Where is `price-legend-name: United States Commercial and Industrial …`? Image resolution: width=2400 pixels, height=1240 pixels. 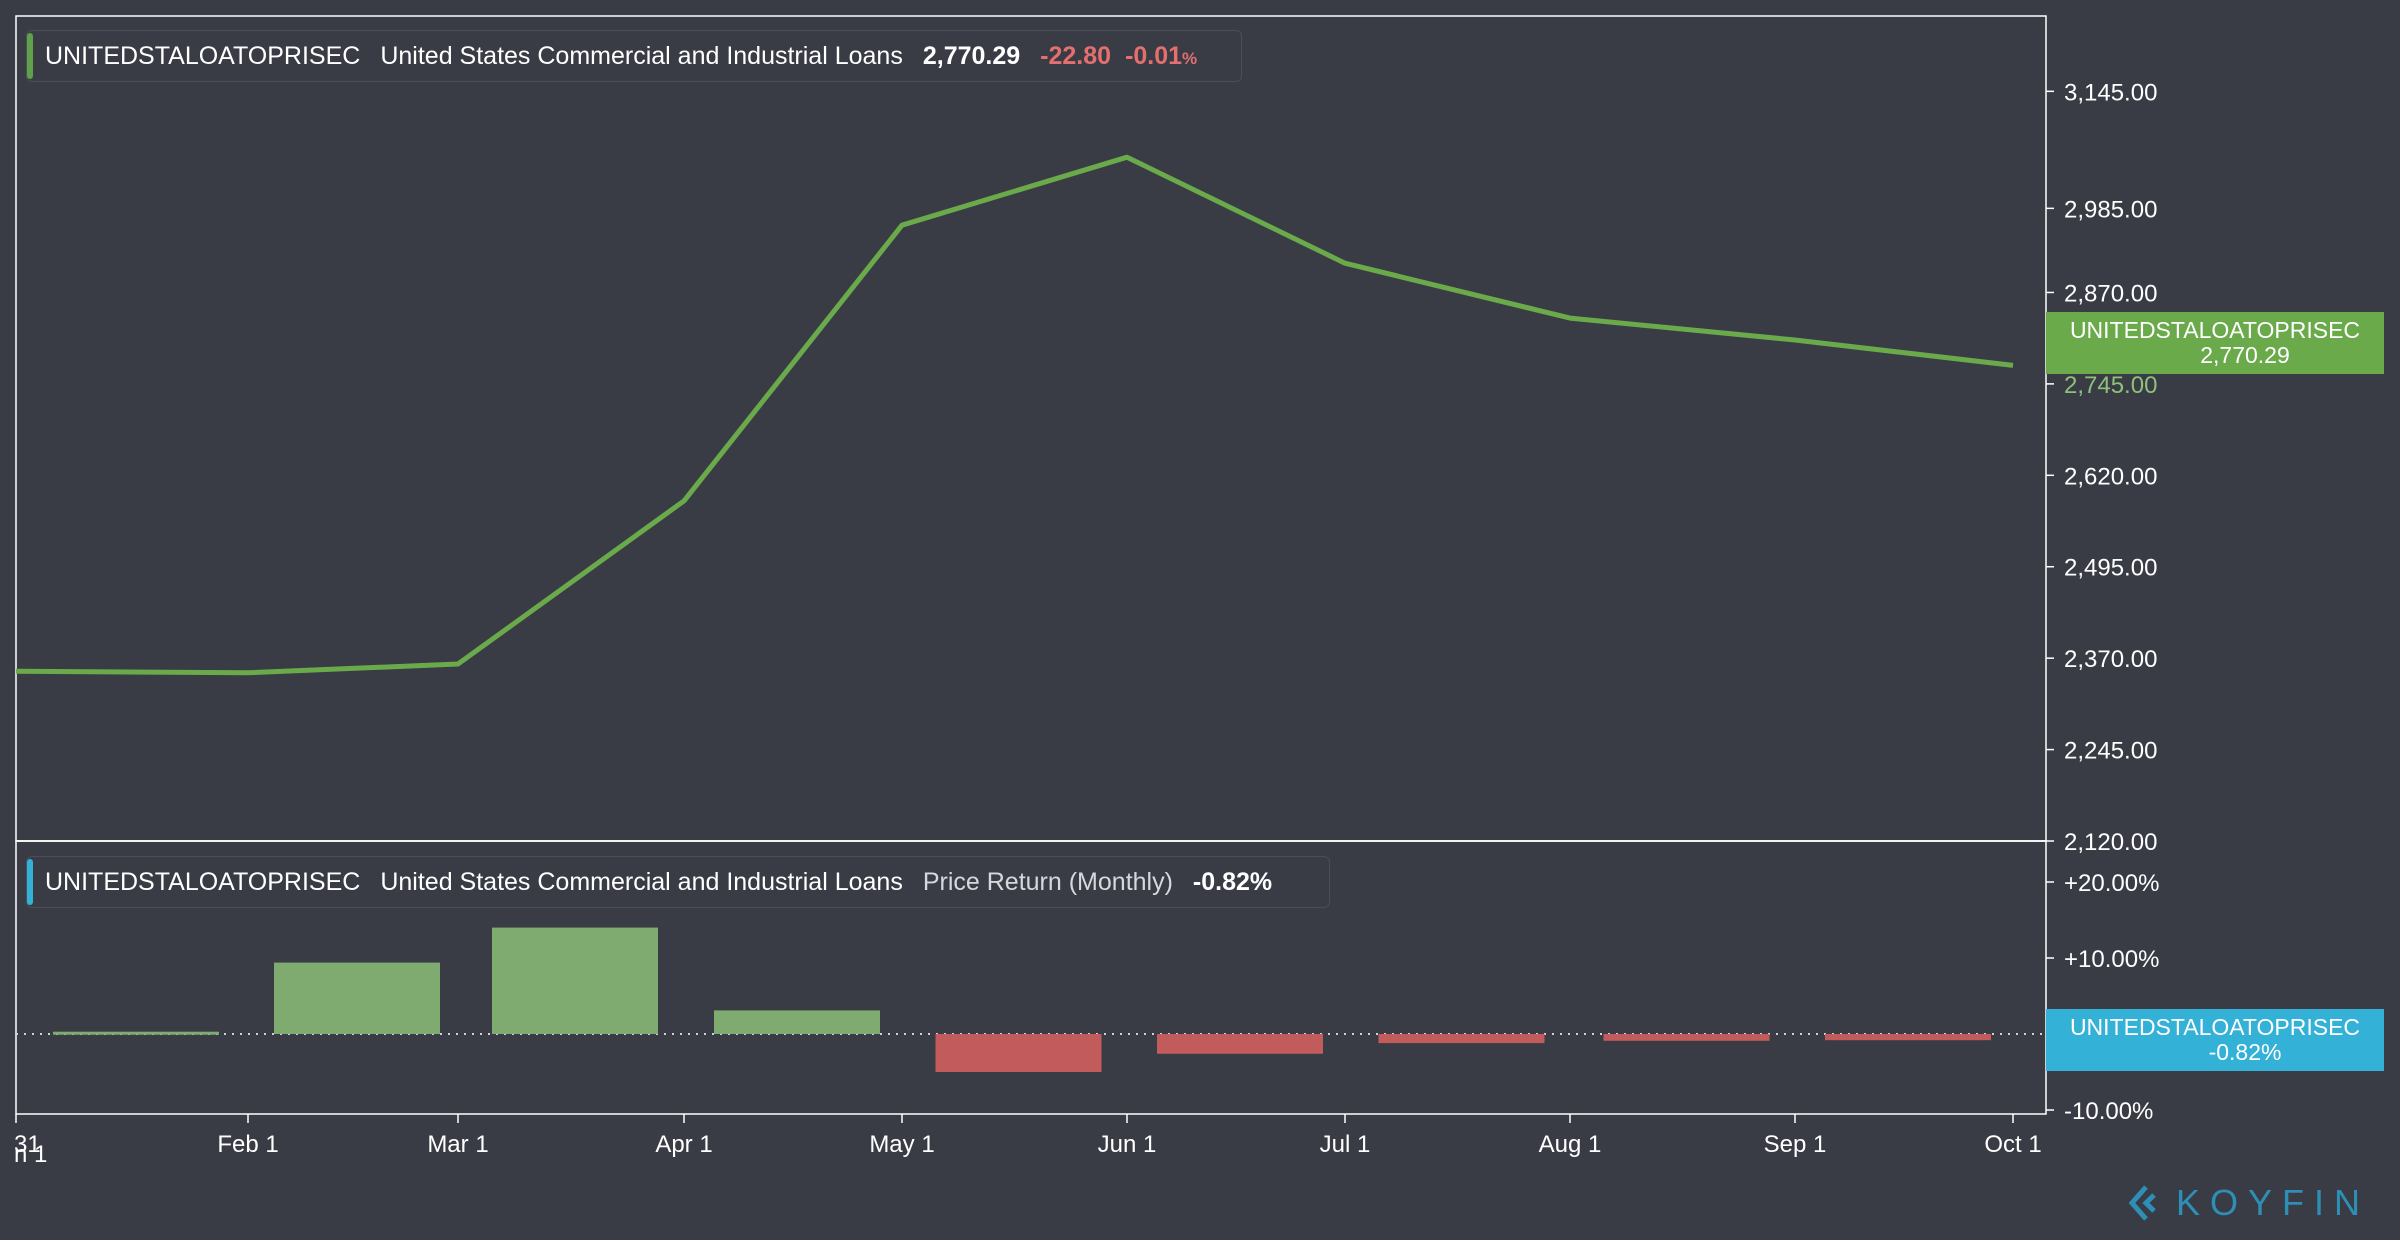
price-legend-name: United States Commercial and Industrial … is located at coordinates (641, 55).